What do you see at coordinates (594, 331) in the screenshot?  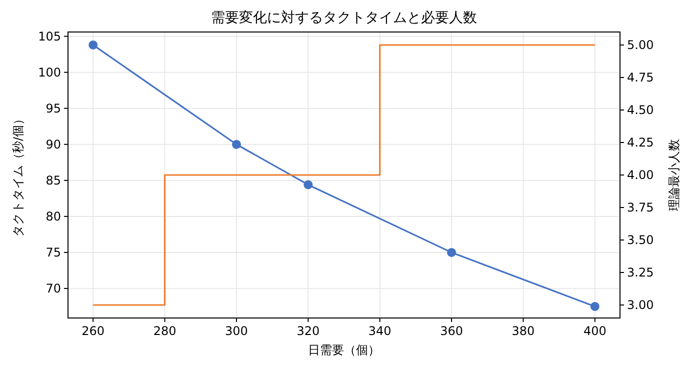 I see `x-tick-label: 400` at bounding box center [594, 331].